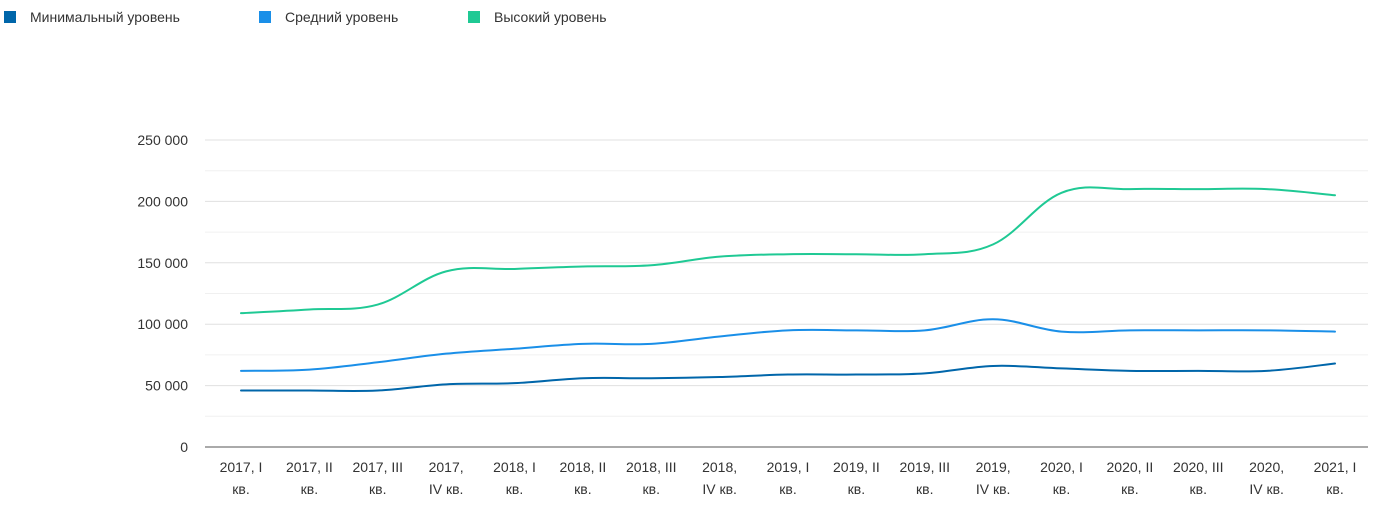 The image size is (1376, 509). I want to click on legend-item-avg: Средний уровень, so click(328, 17).